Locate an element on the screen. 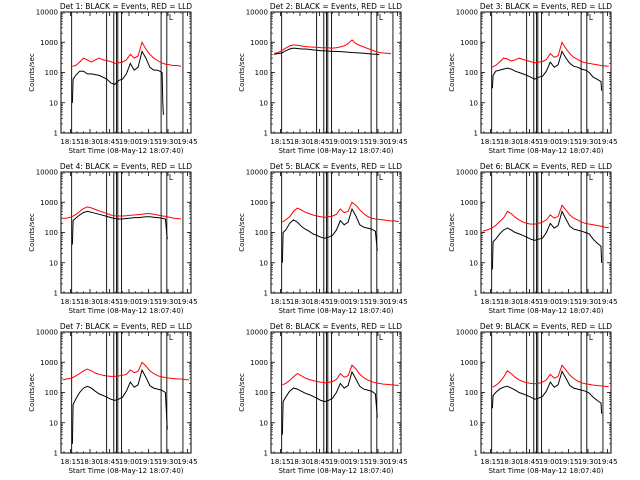 The image size is (640, 480). panel-title: Det 4: BLACK = Events, RED = LLD is located at coordinates (126, 166).